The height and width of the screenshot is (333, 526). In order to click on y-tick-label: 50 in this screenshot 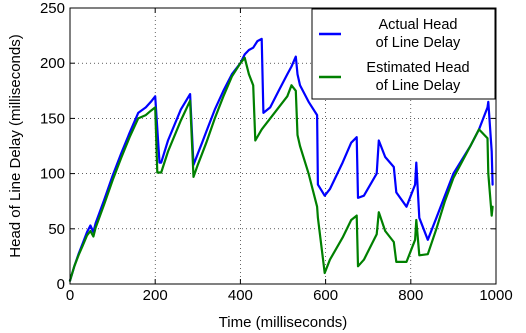, I will do `click(56, 229)`.